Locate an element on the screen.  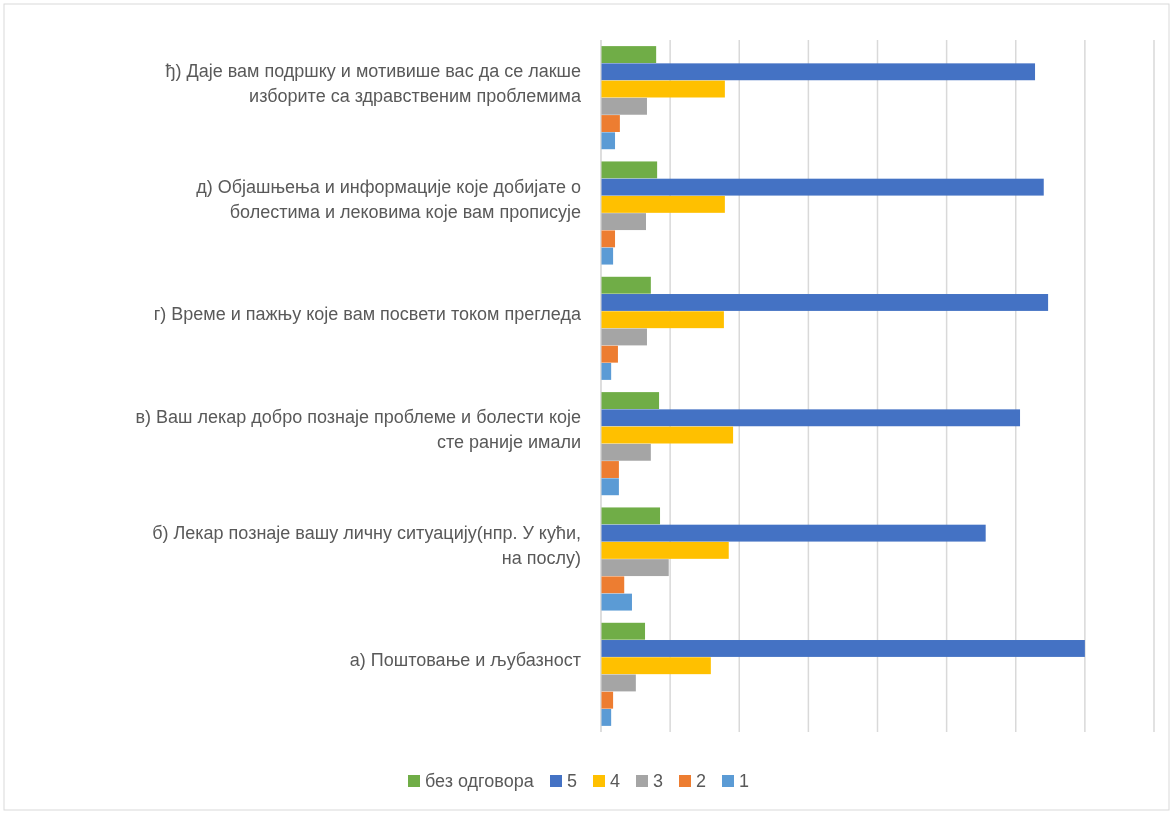
legend-label: 2 is located at coordinates (701, 781).